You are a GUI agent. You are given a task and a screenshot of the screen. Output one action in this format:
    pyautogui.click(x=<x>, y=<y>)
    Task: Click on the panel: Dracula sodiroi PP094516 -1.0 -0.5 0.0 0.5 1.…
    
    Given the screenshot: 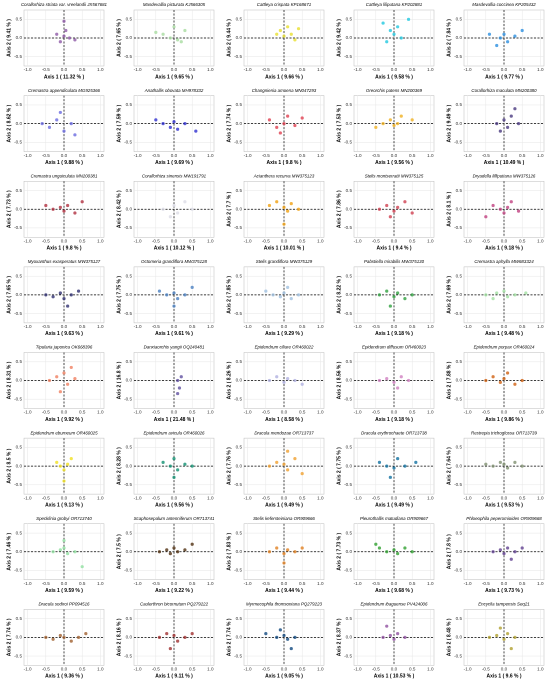 What is the action you would take?
    pyautogui.click(x=55, y=641)
    